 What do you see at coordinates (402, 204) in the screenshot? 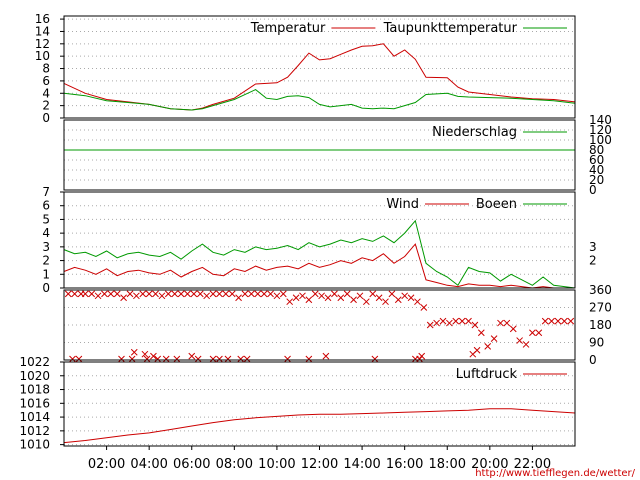
I see `legend-label: Wind` at bounding box center [402, 204].